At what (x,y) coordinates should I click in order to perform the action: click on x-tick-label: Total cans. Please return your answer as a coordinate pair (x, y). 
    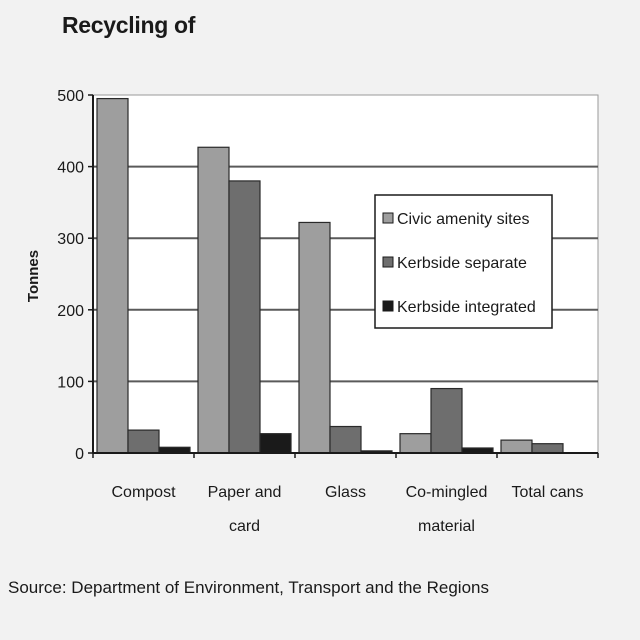
    Looking at the image, I should click on (547, 492).